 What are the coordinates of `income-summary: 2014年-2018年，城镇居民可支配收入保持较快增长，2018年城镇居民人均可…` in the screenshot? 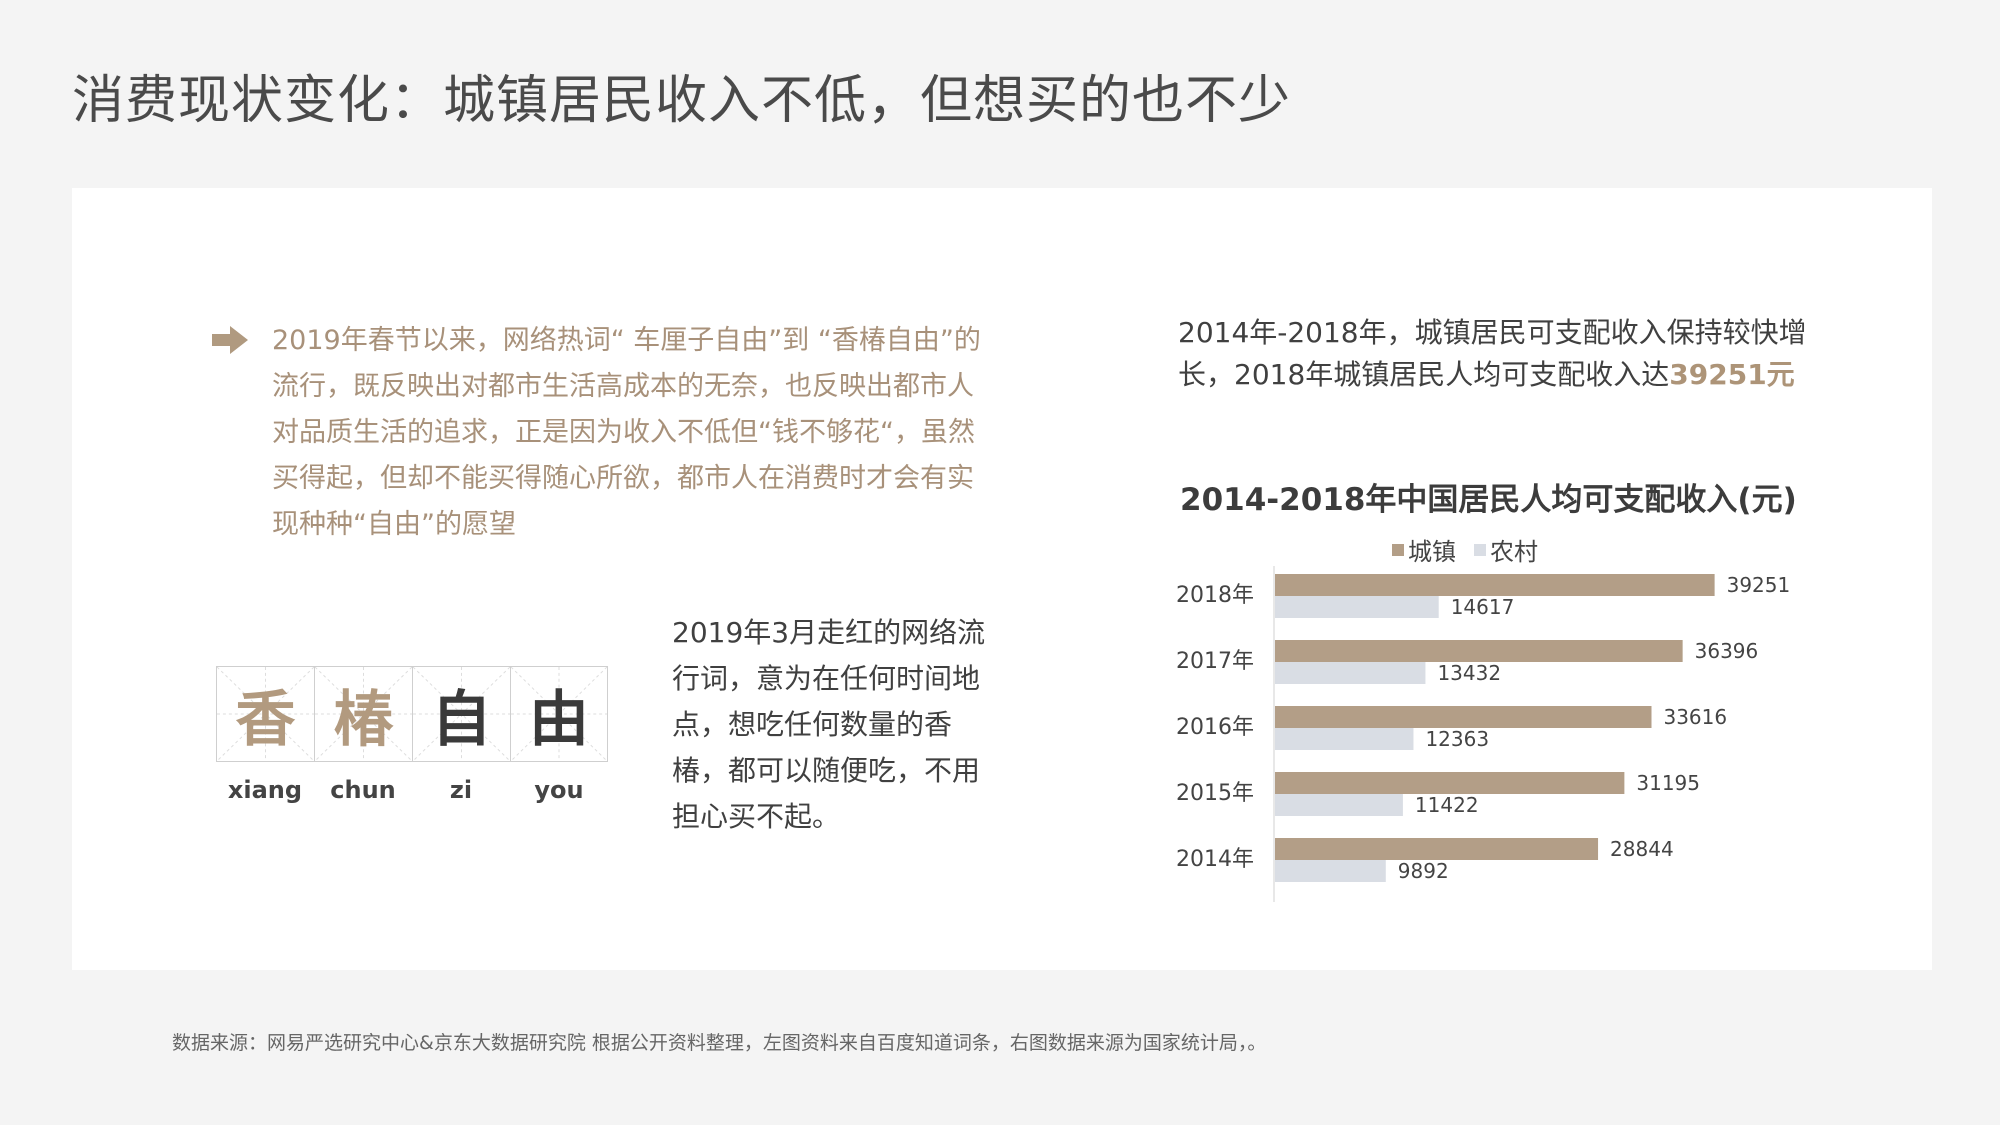 It's located at (1518, 354).